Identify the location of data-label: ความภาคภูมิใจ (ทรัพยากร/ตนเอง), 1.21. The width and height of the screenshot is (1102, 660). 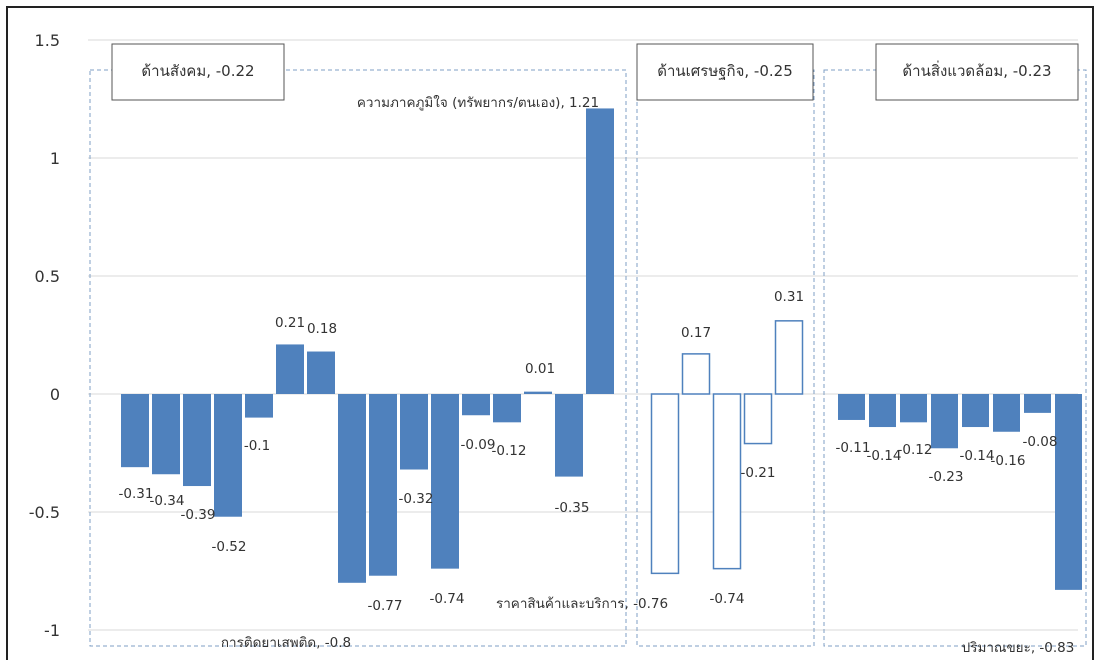
(478, 102).